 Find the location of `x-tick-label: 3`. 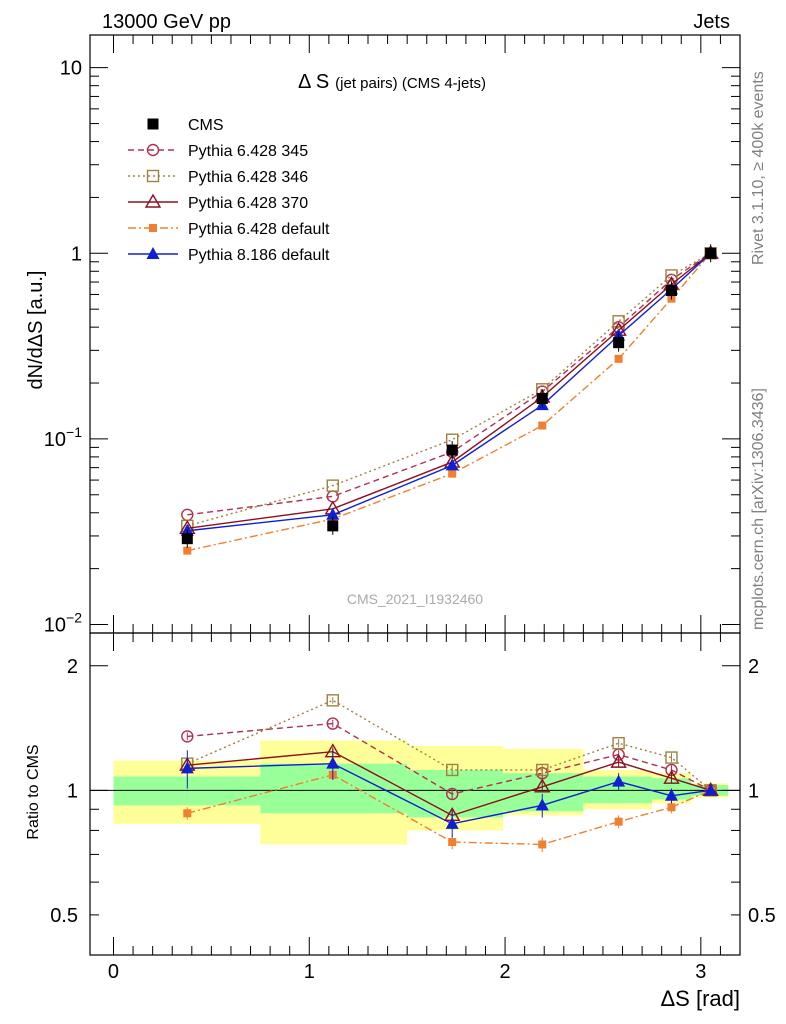

x-tick-label: 3 is located at coordinates (700, 972).